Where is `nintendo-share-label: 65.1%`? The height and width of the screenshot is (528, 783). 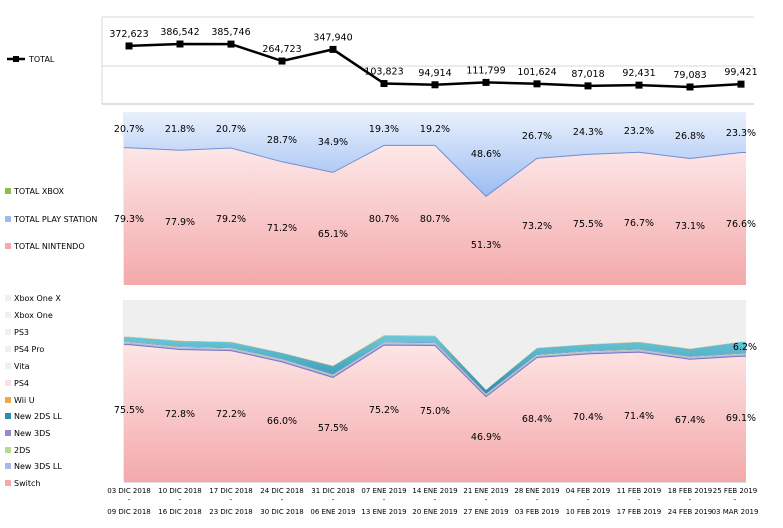 nintendo-share-label: 65.1% is located at coordinates (333, 234).